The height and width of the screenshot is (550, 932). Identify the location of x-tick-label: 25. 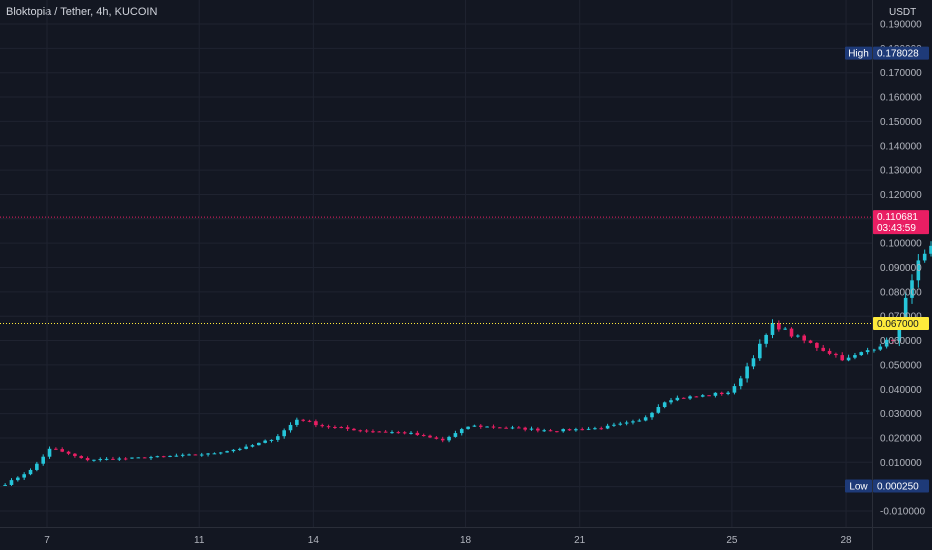
(732, 540).